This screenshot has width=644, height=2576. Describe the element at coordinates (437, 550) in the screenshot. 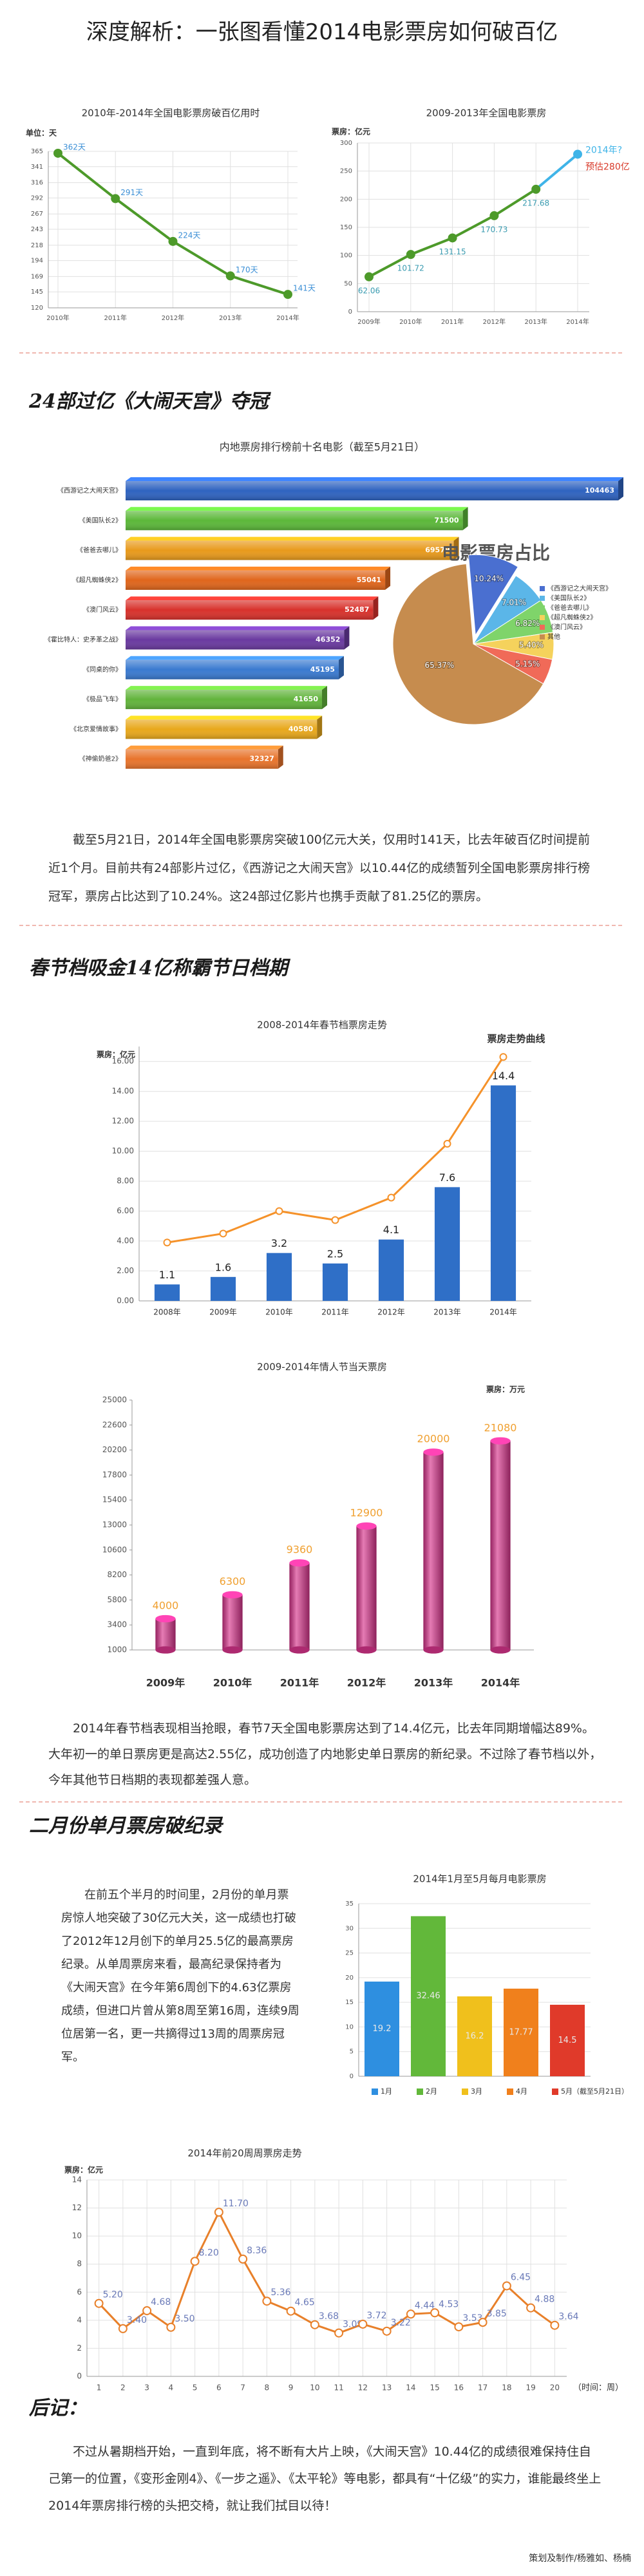

I see `data-label: 69579` at that location.